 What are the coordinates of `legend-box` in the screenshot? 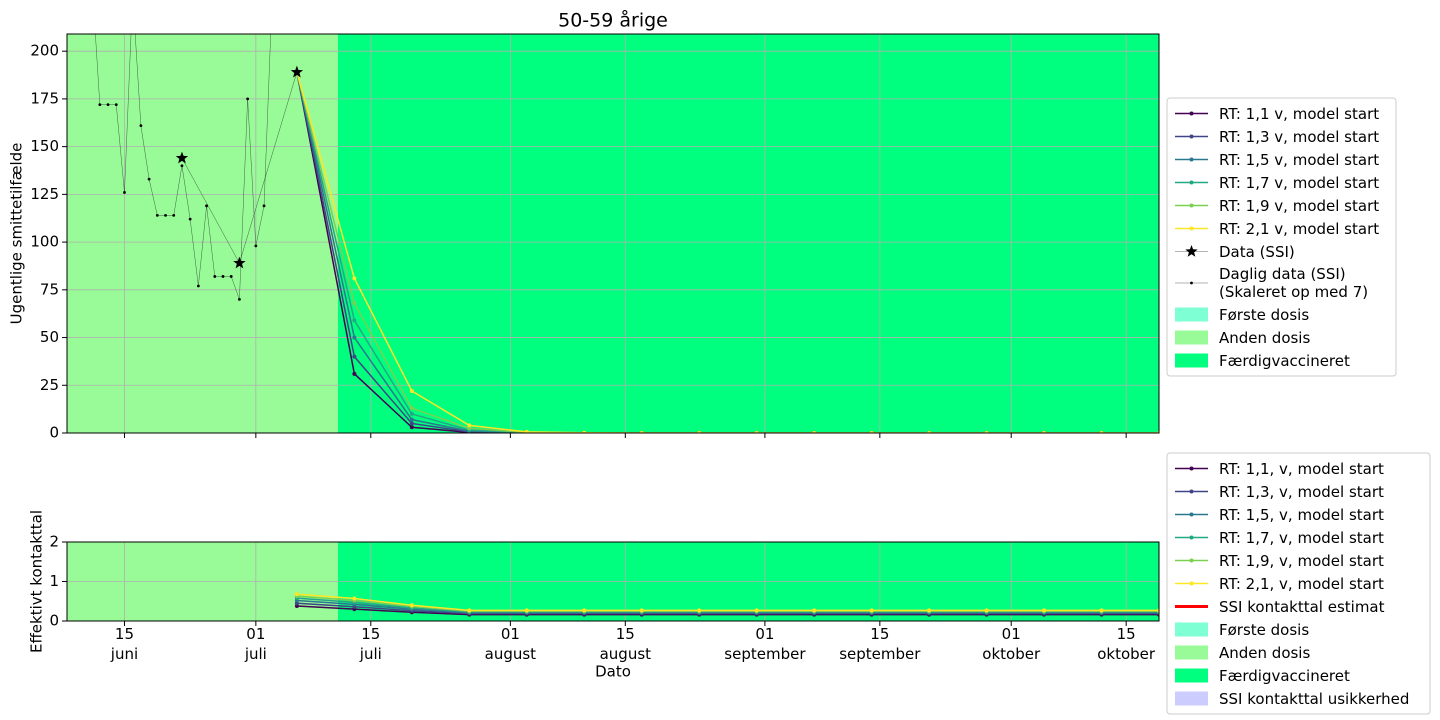 It's located at (1281, 237).